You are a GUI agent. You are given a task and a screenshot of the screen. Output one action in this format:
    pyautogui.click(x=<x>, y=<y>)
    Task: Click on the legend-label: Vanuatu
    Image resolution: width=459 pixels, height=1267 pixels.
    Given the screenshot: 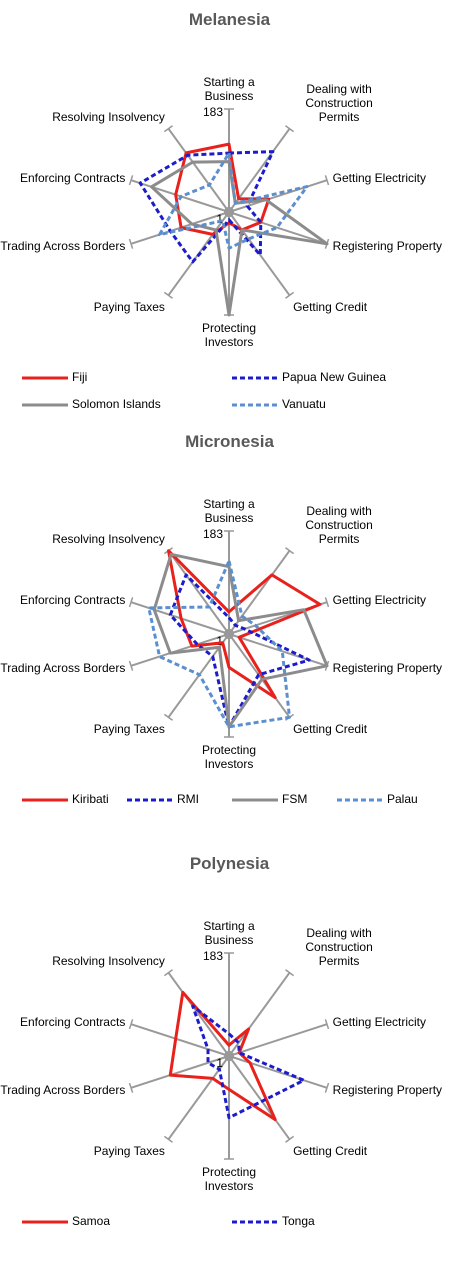 What is the action you would take?
    pyautogui.click(x=304, y=404)
    